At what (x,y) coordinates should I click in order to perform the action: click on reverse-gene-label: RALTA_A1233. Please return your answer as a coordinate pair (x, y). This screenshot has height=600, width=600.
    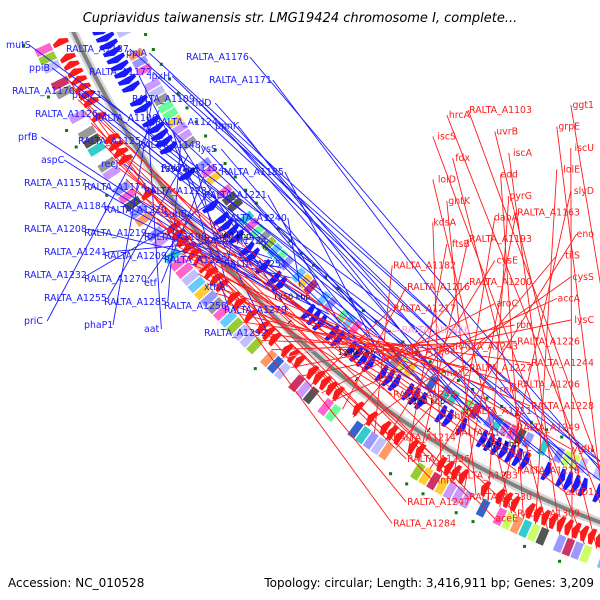
    Looking at the image, I should click on (486, 433).